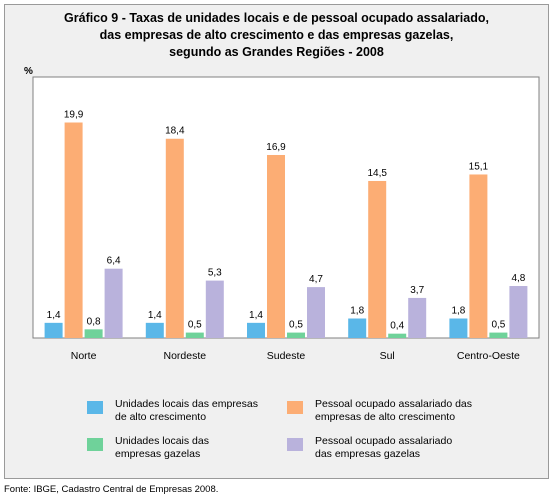 The image size is (553, 502). I want to click on x-tick-label: Sul, so click(387, 356).